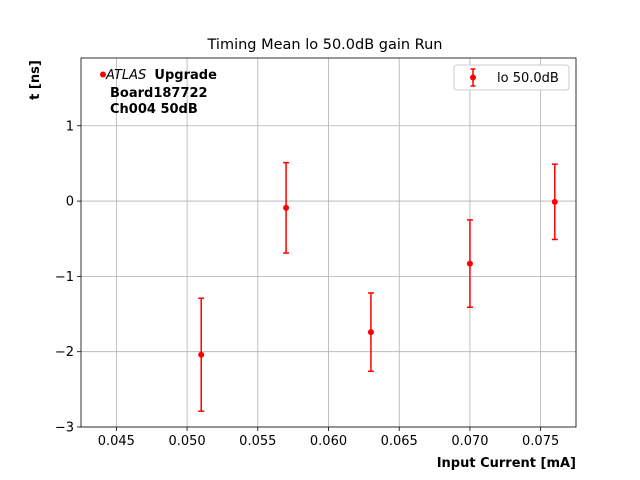 The height and width of the screenshot is (480, 640). What do you see at coordinates (506, 463) in the screenshot?
I see `x-axis-label: Input Current [mA]` at bounding box center [506, 463].